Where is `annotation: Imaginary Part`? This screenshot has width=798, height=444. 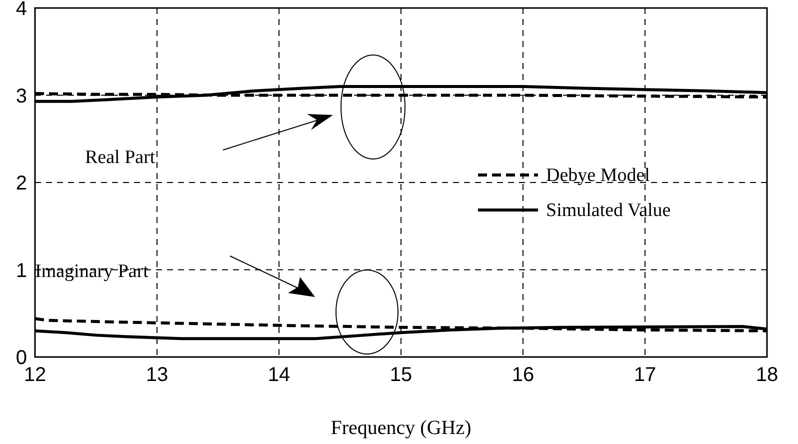 annotation: Imaginary Part is located at coordinates (92, 271).